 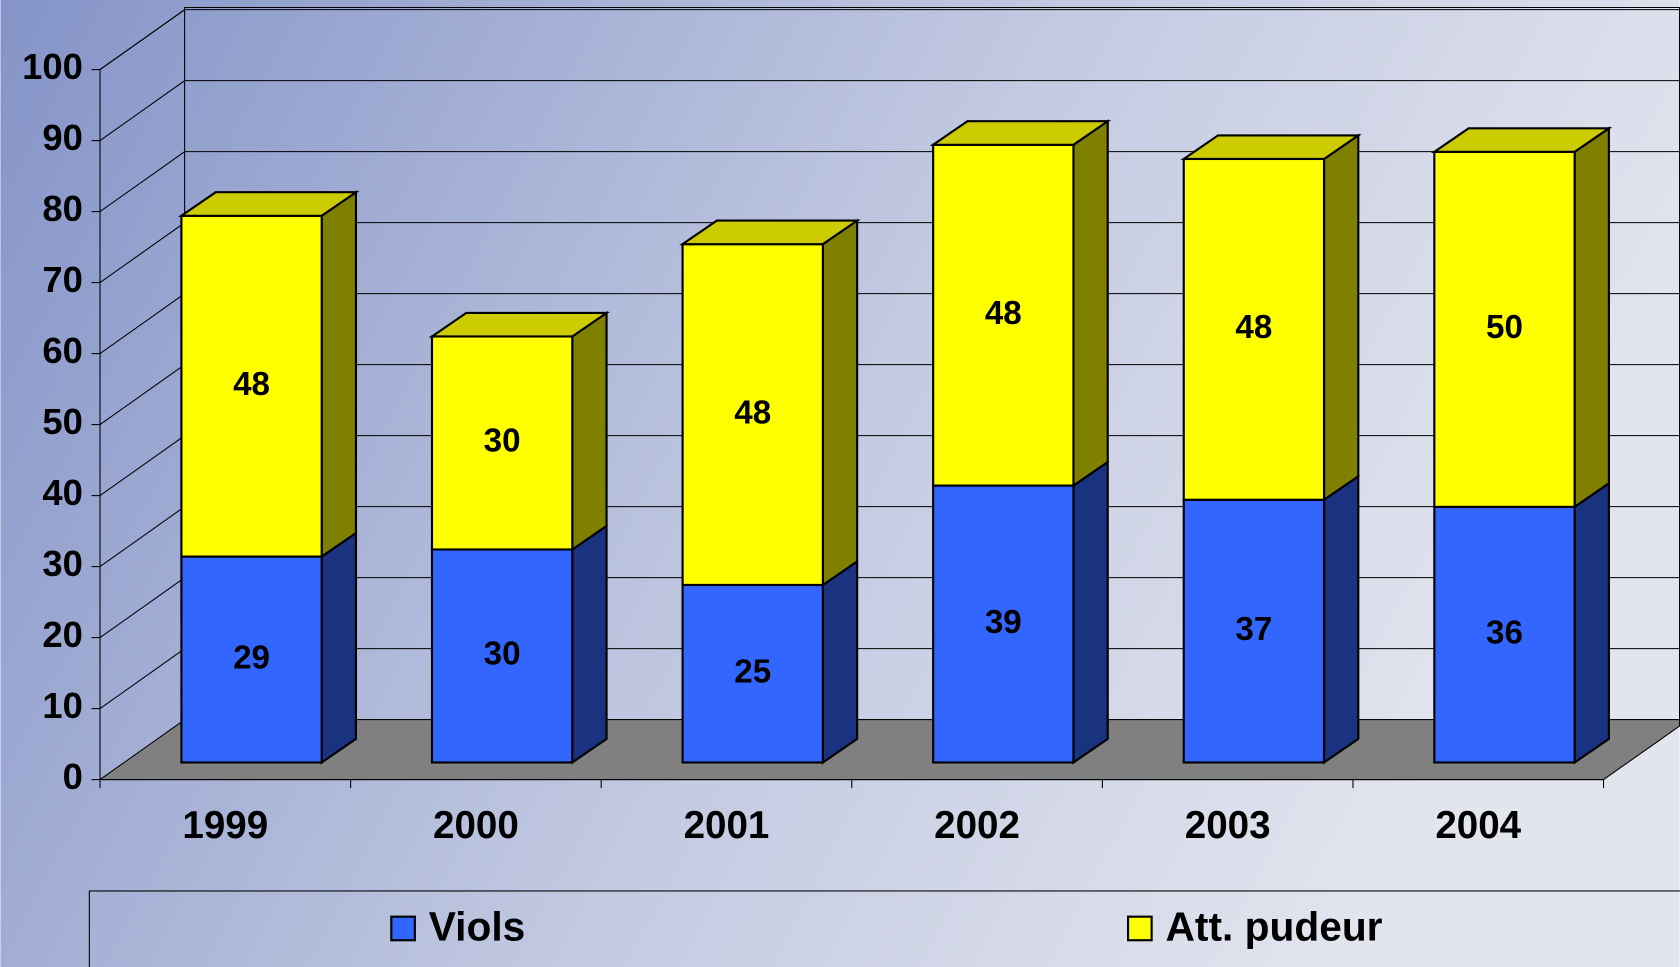 I want to click on y-tick-label: 20, so click(x=62, y=634).